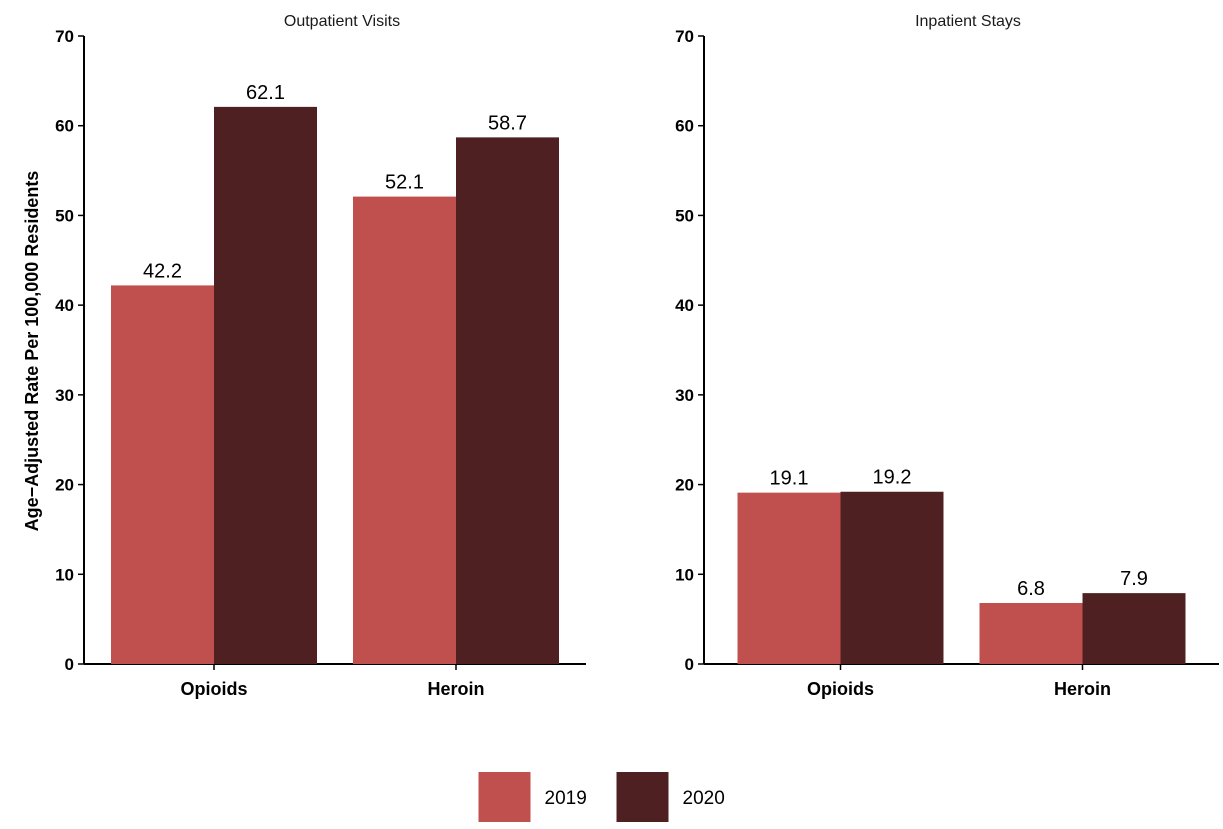 The image size is (1223, 829). I want to click on legend-label: 2019, so click(566, 798).